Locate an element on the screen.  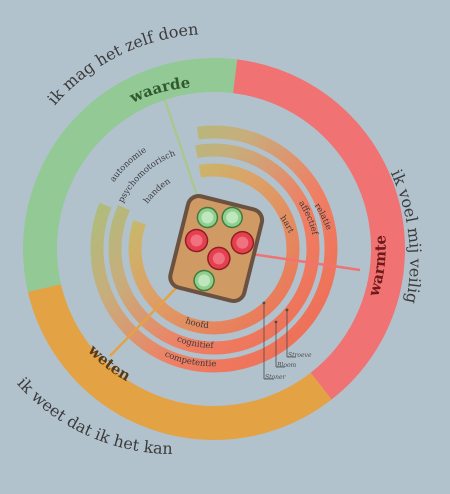
inner-ring is located at coordinates (214, 249).